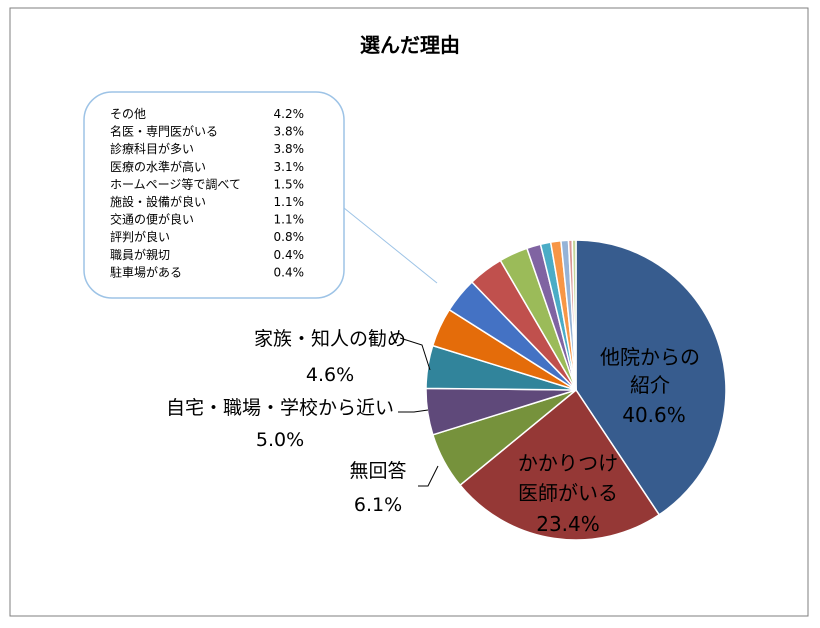  I want to click on callout-label: その他, so click(128, 114).